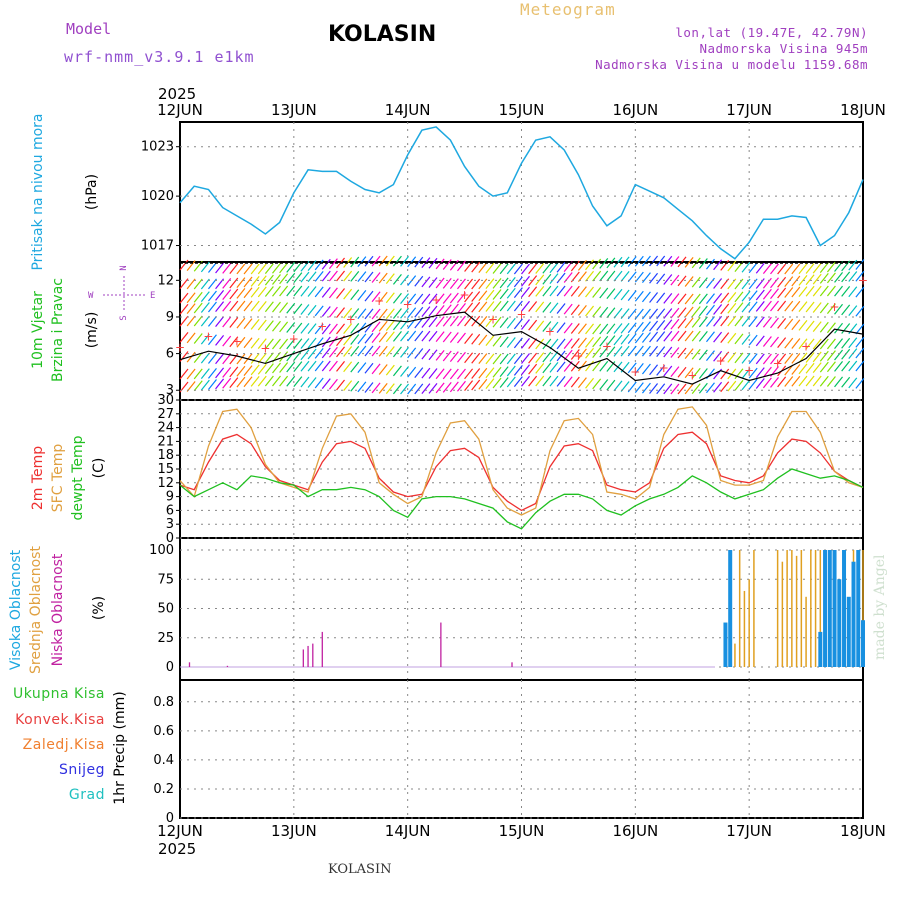 This screenshot has height=900, width=900. I want to click on pressure-ylabel: Pritisak na nivou mora, so click(38, 191).